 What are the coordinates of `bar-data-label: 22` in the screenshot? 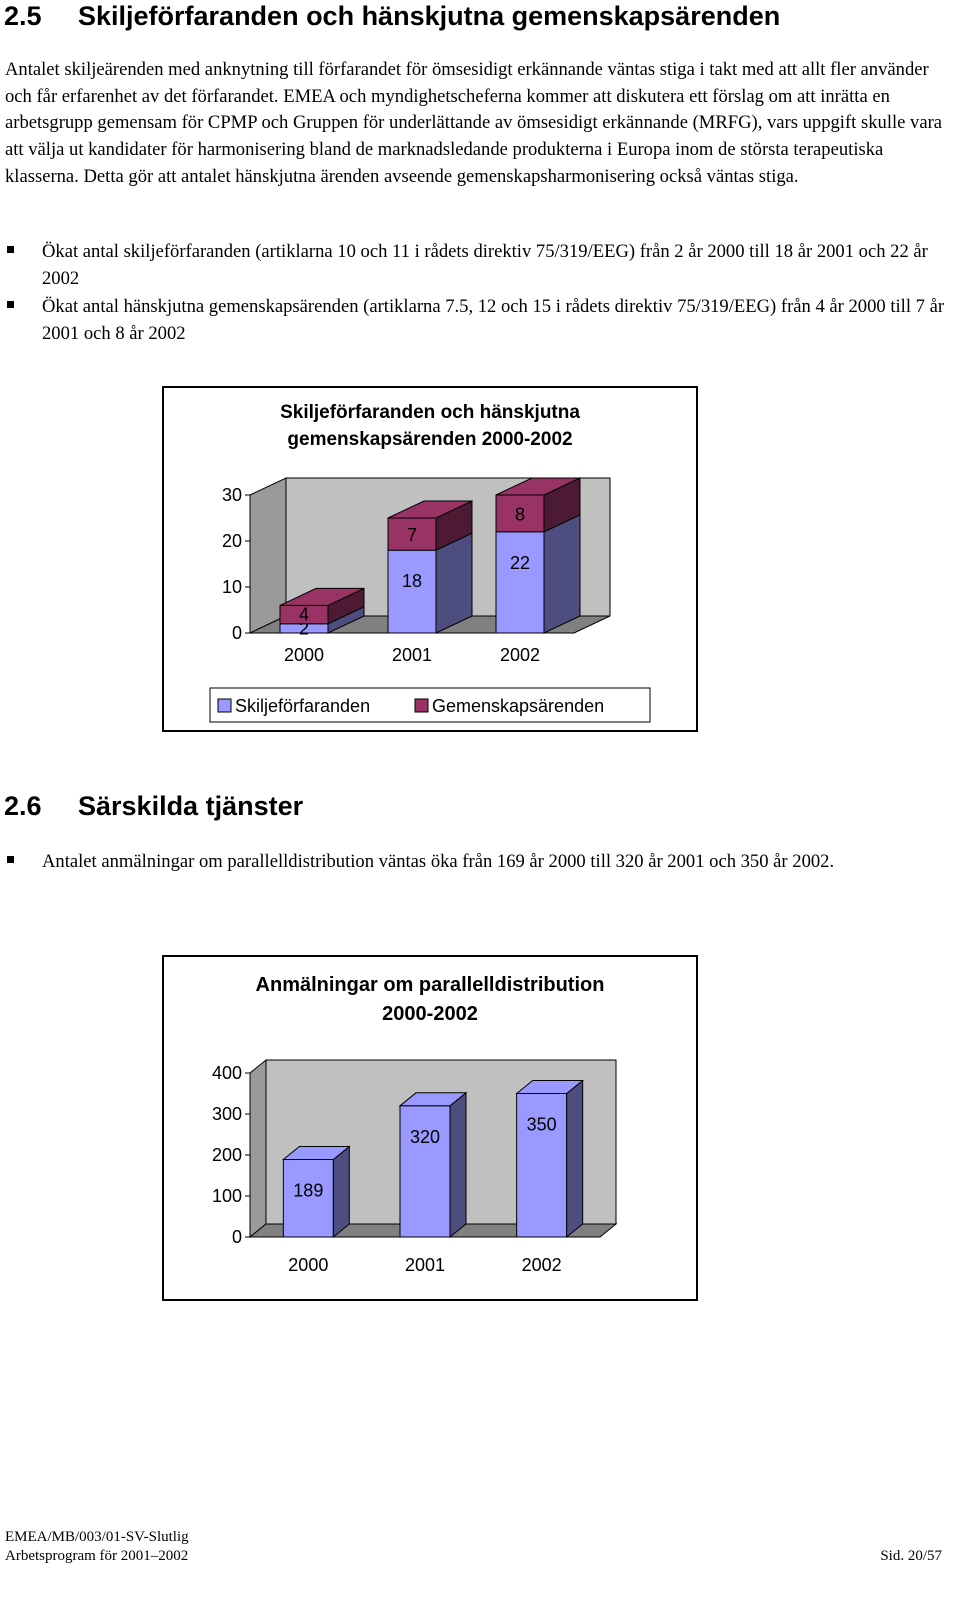 It's located at (520, 563).